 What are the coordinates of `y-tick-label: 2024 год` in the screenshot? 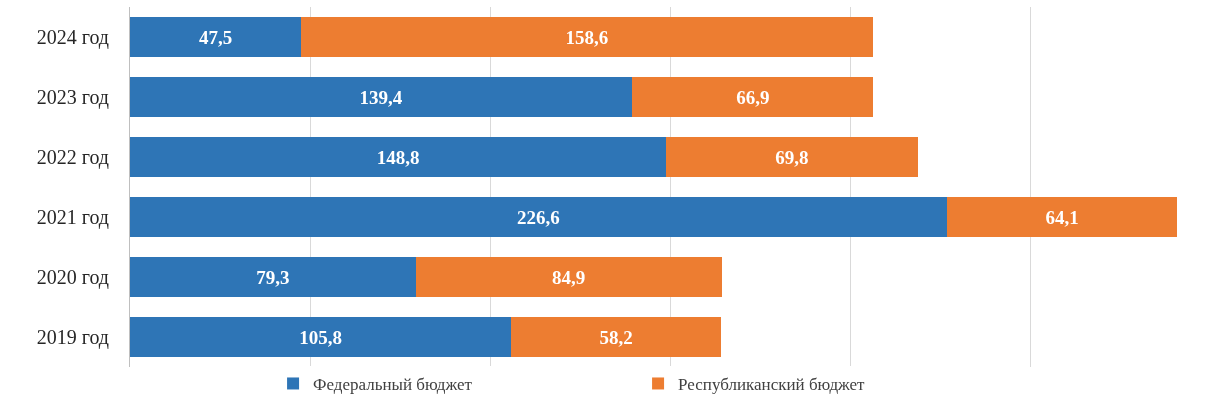 It's located at (72, 37).